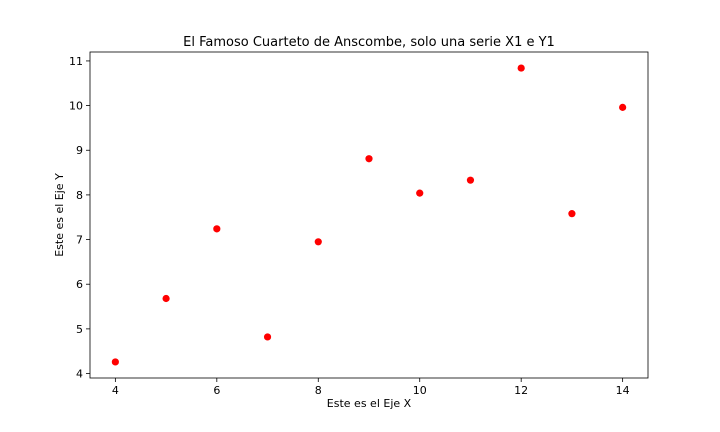 Image resolution: width=720 pixels, height=432 pixels. I want to click on x-axis-label: Este es el Eje X, so click(369, 403).